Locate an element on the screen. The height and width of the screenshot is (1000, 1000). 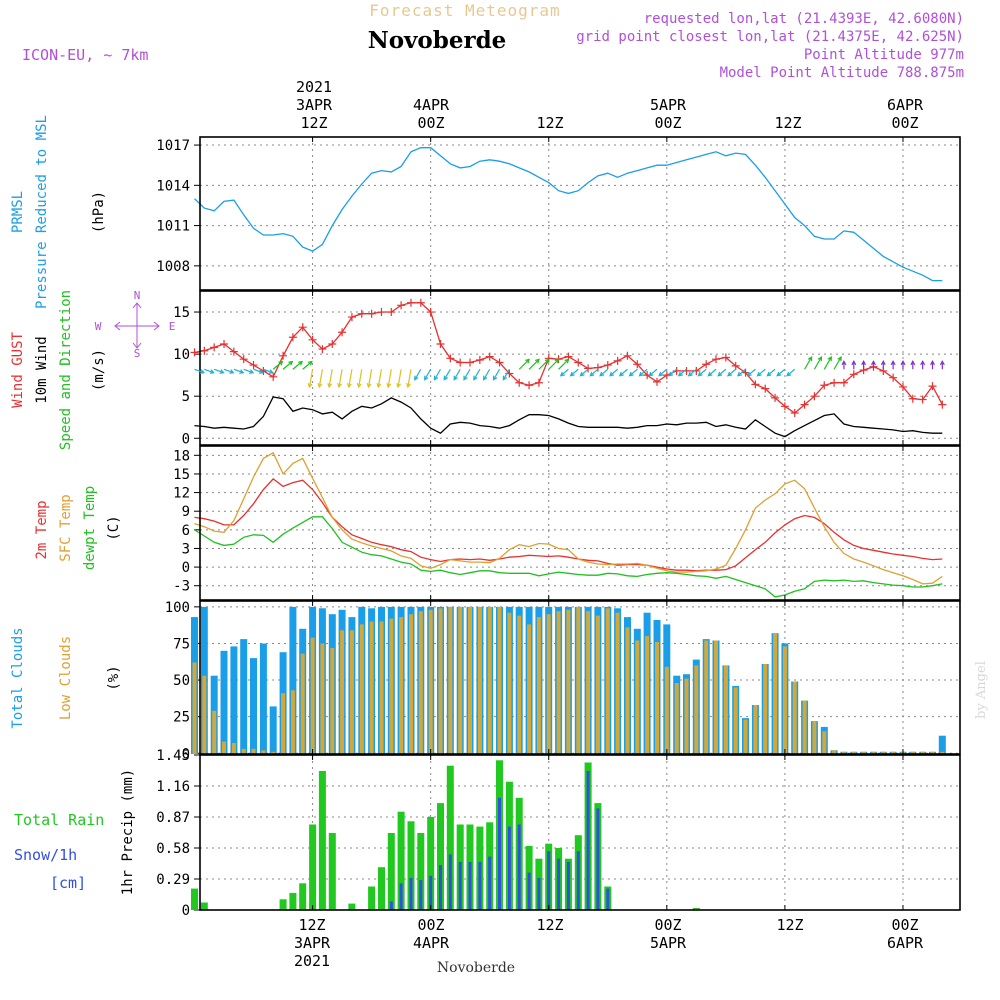
total-clouds-label: Total Clouds is located at coordinates (18, 677).